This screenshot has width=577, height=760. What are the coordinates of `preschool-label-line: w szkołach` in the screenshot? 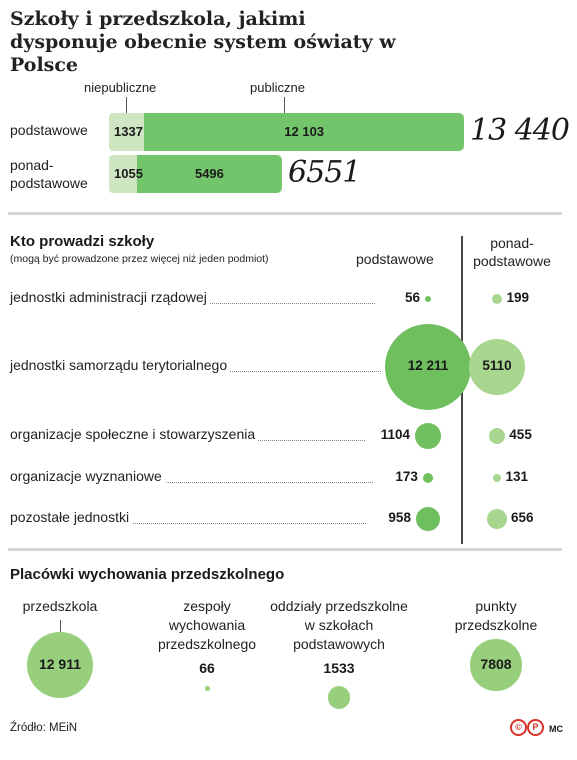 It's located at (339, 625).